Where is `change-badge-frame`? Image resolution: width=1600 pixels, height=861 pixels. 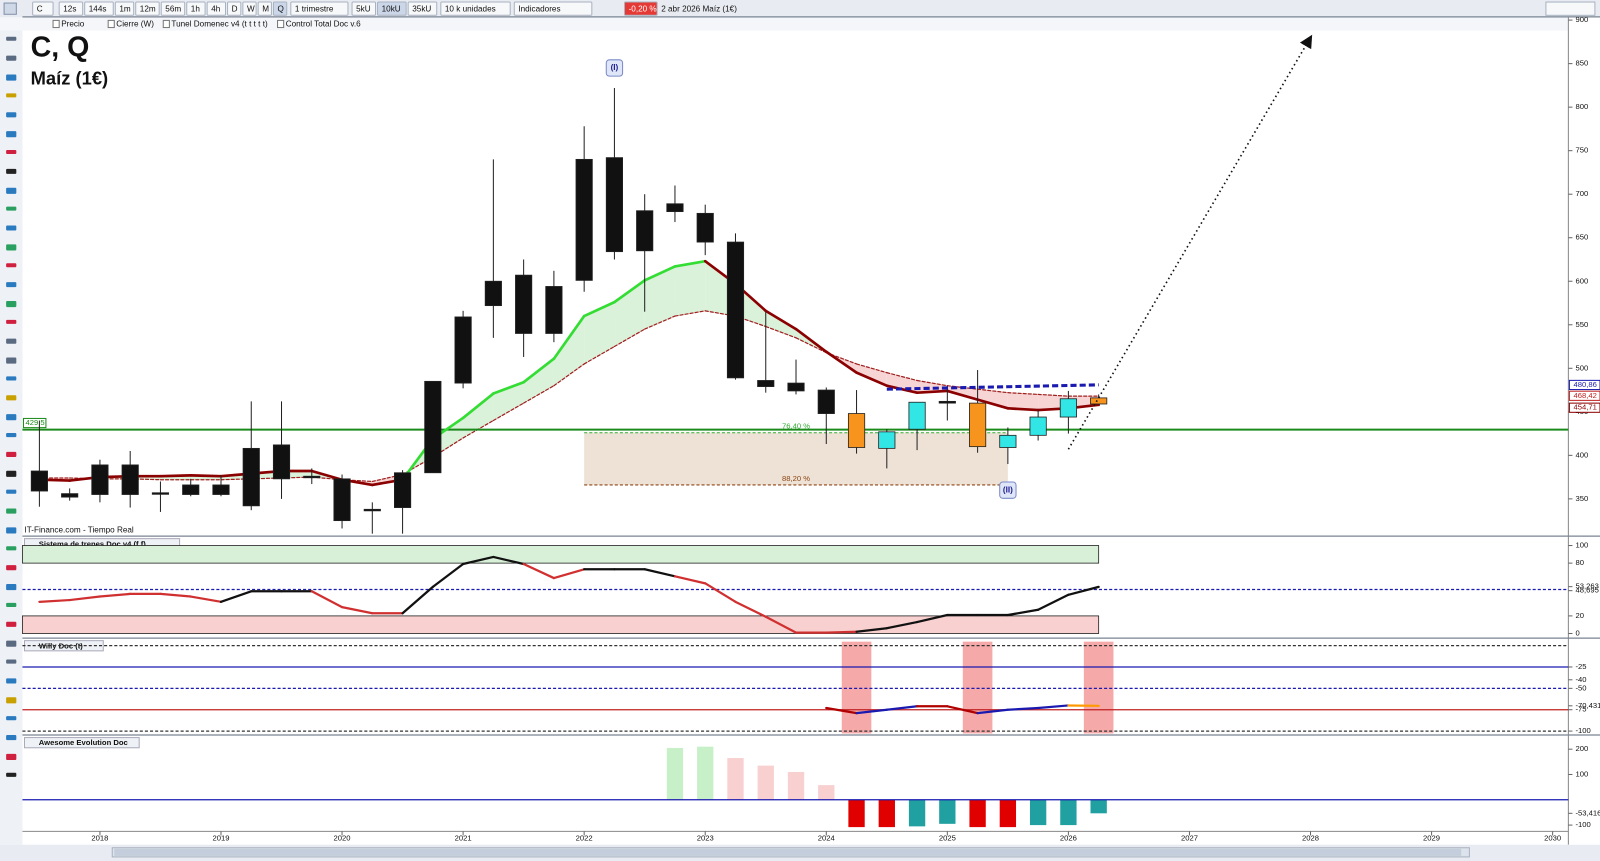
change-badge-frame is located at coordinates (640, 8).